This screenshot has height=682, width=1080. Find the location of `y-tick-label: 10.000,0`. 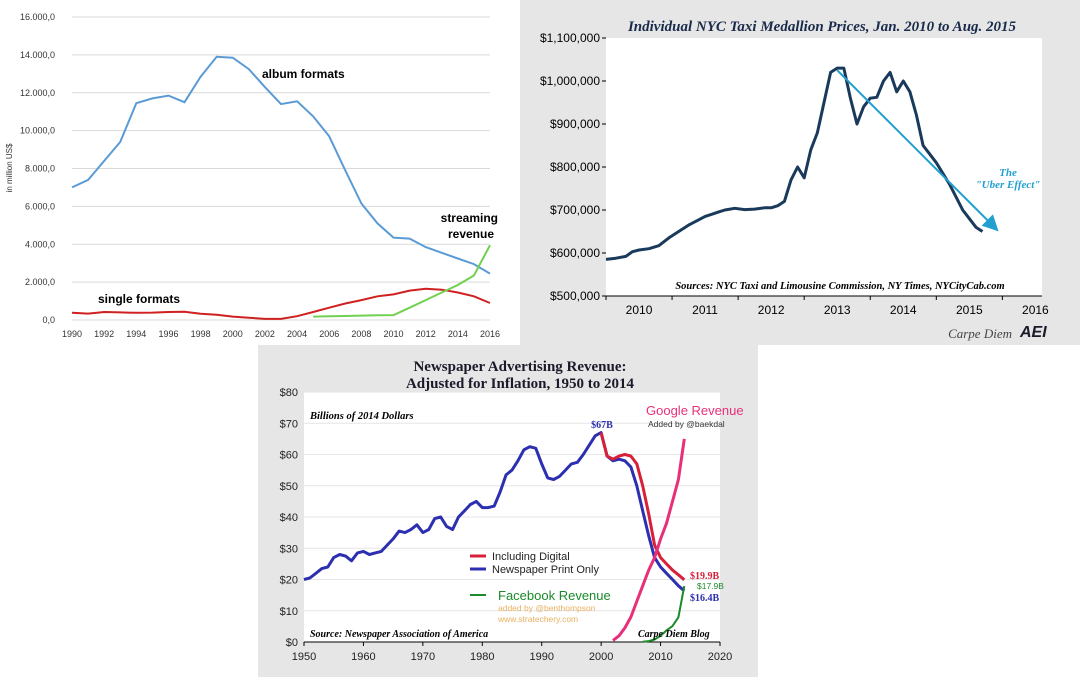

y-tick-label: 10.000,0 is located at coordinates (37, 131).